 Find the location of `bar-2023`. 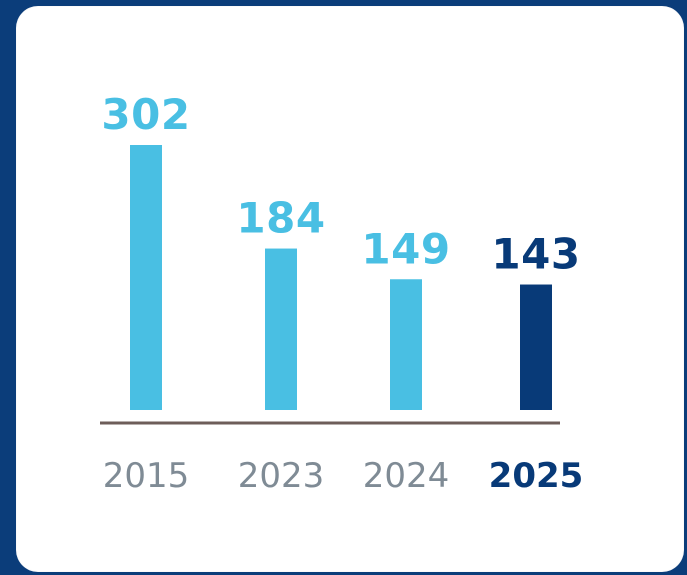

bar-2023 is located at coordinates (281, 329).